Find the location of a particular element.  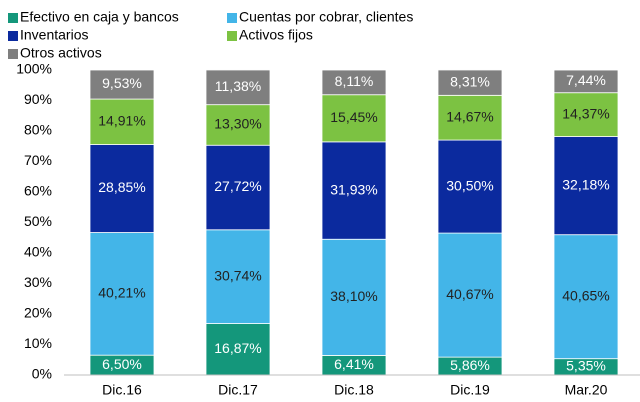

data-label: 14,91% is located at coordinates (121, 121).